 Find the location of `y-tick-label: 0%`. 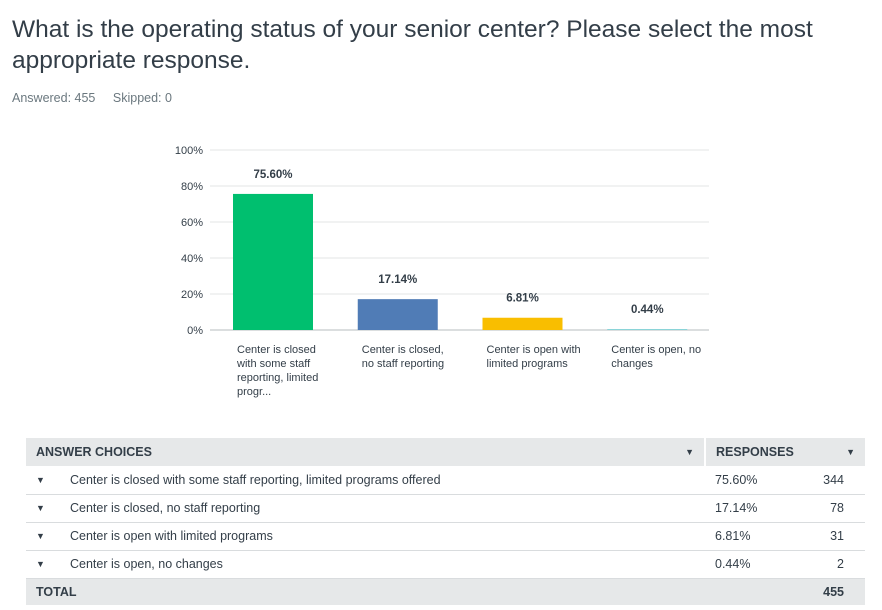

y-tick-label: 0% is located at coordinates (195, 331).